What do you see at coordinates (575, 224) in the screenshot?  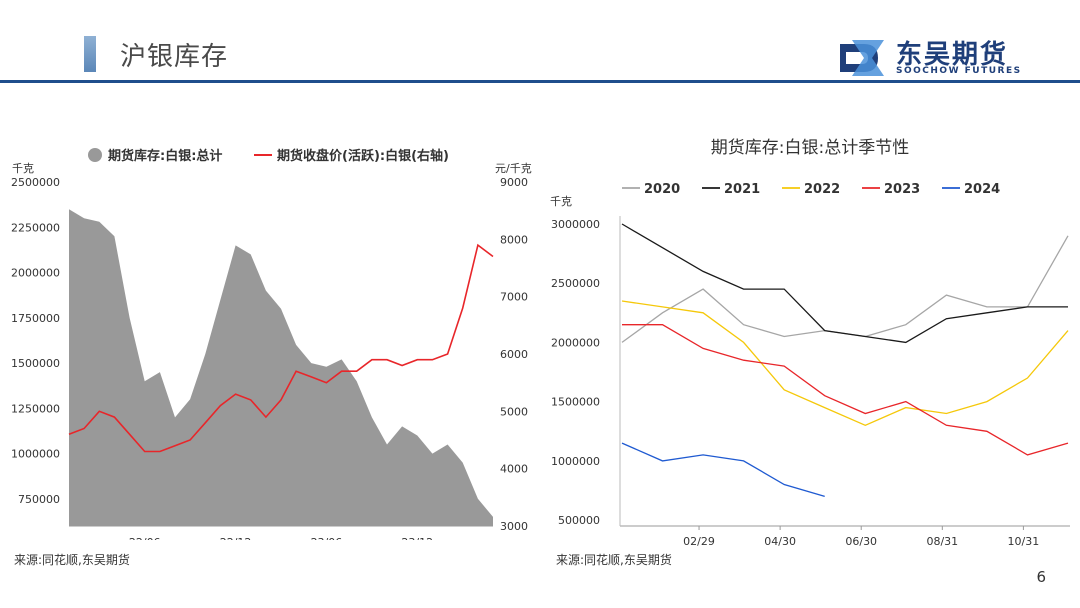 I see `y-tick-label: 3000000` at bounding box center [575, 224].